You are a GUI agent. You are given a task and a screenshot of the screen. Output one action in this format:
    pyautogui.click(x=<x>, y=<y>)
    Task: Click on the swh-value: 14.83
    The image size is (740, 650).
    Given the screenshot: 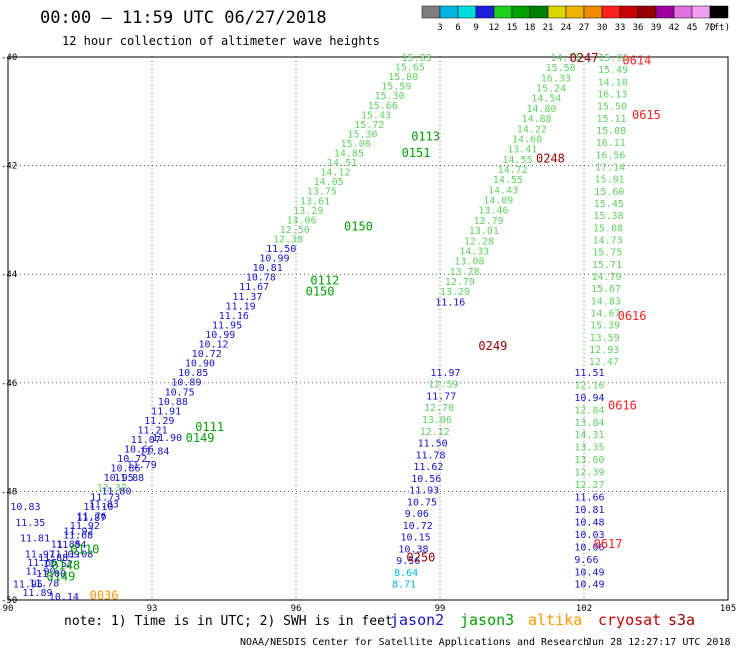 What is the action you would take?
    pyautogui.click(x=606, y=301)
    